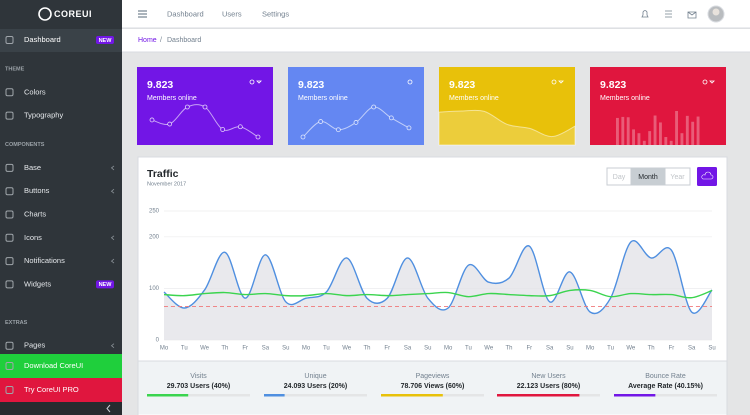 Image resolution: width=750 pixels, height=415 pixels. Describe the element at coordinates (35, 91) in the screenshot. I see `nav-item: Colors` at that location.